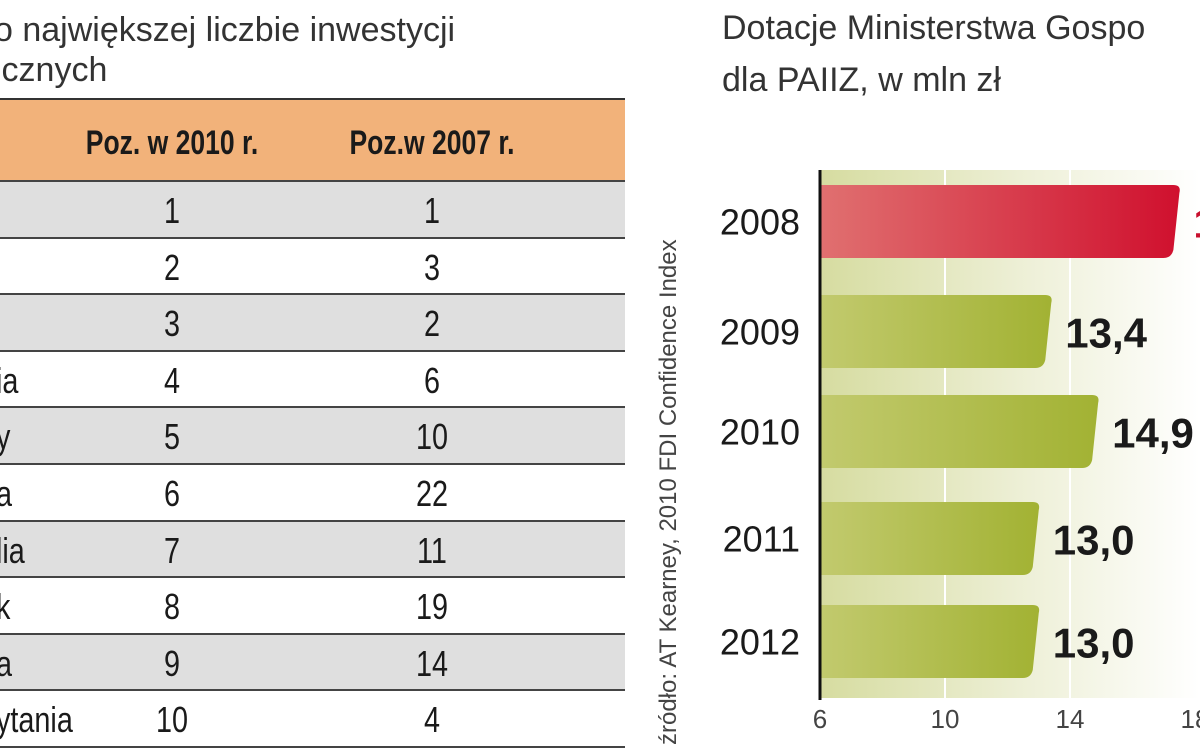 This screenshot has width=1200, height=750. I want to click on table-row: ia 4 6, so click(312, 380).